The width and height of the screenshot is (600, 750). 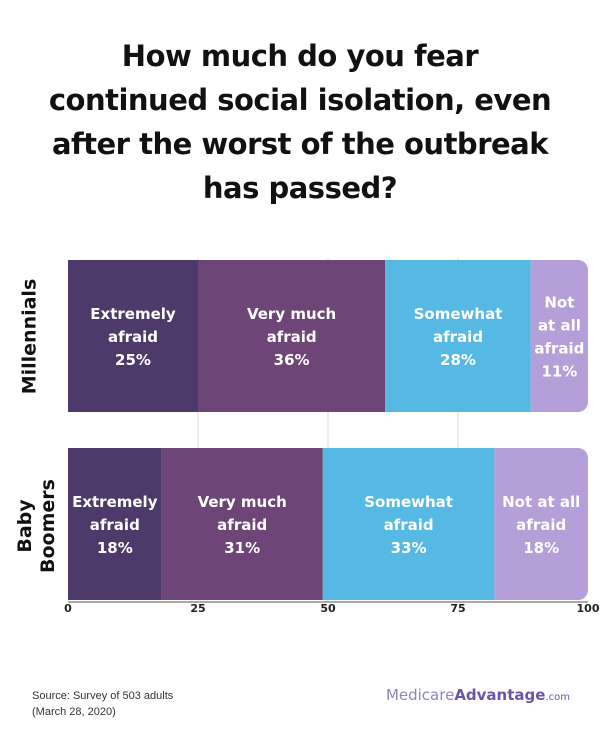 What do you see at coordinates (300, 188) in the screenshot?
I see `title-line: has passed?` at bounding box center [300, 188].